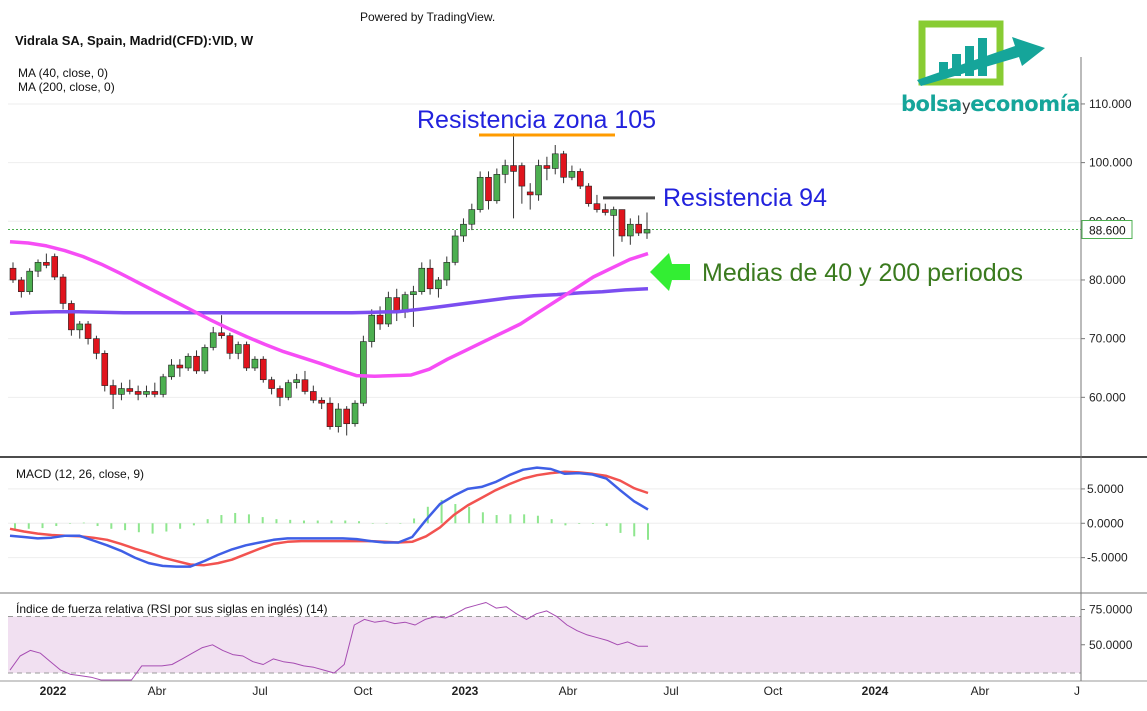 The height and width of the screenshot is (711, 1147). What do you see at coordinates (544, 644) in the screenshot?
I see `rsi-band` at bounding box center [544, 644].